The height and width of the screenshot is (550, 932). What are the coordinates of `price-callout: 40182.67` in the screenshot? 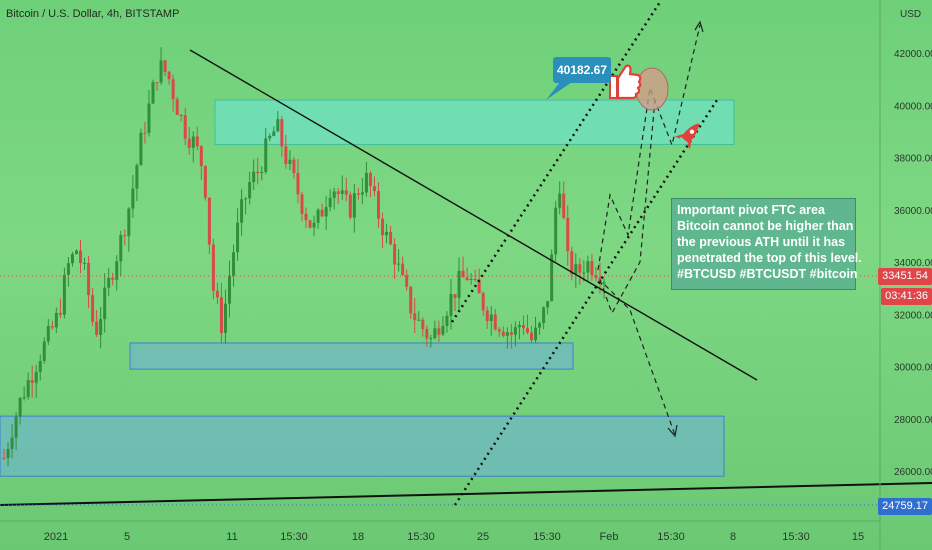 It's located at (582, 70).